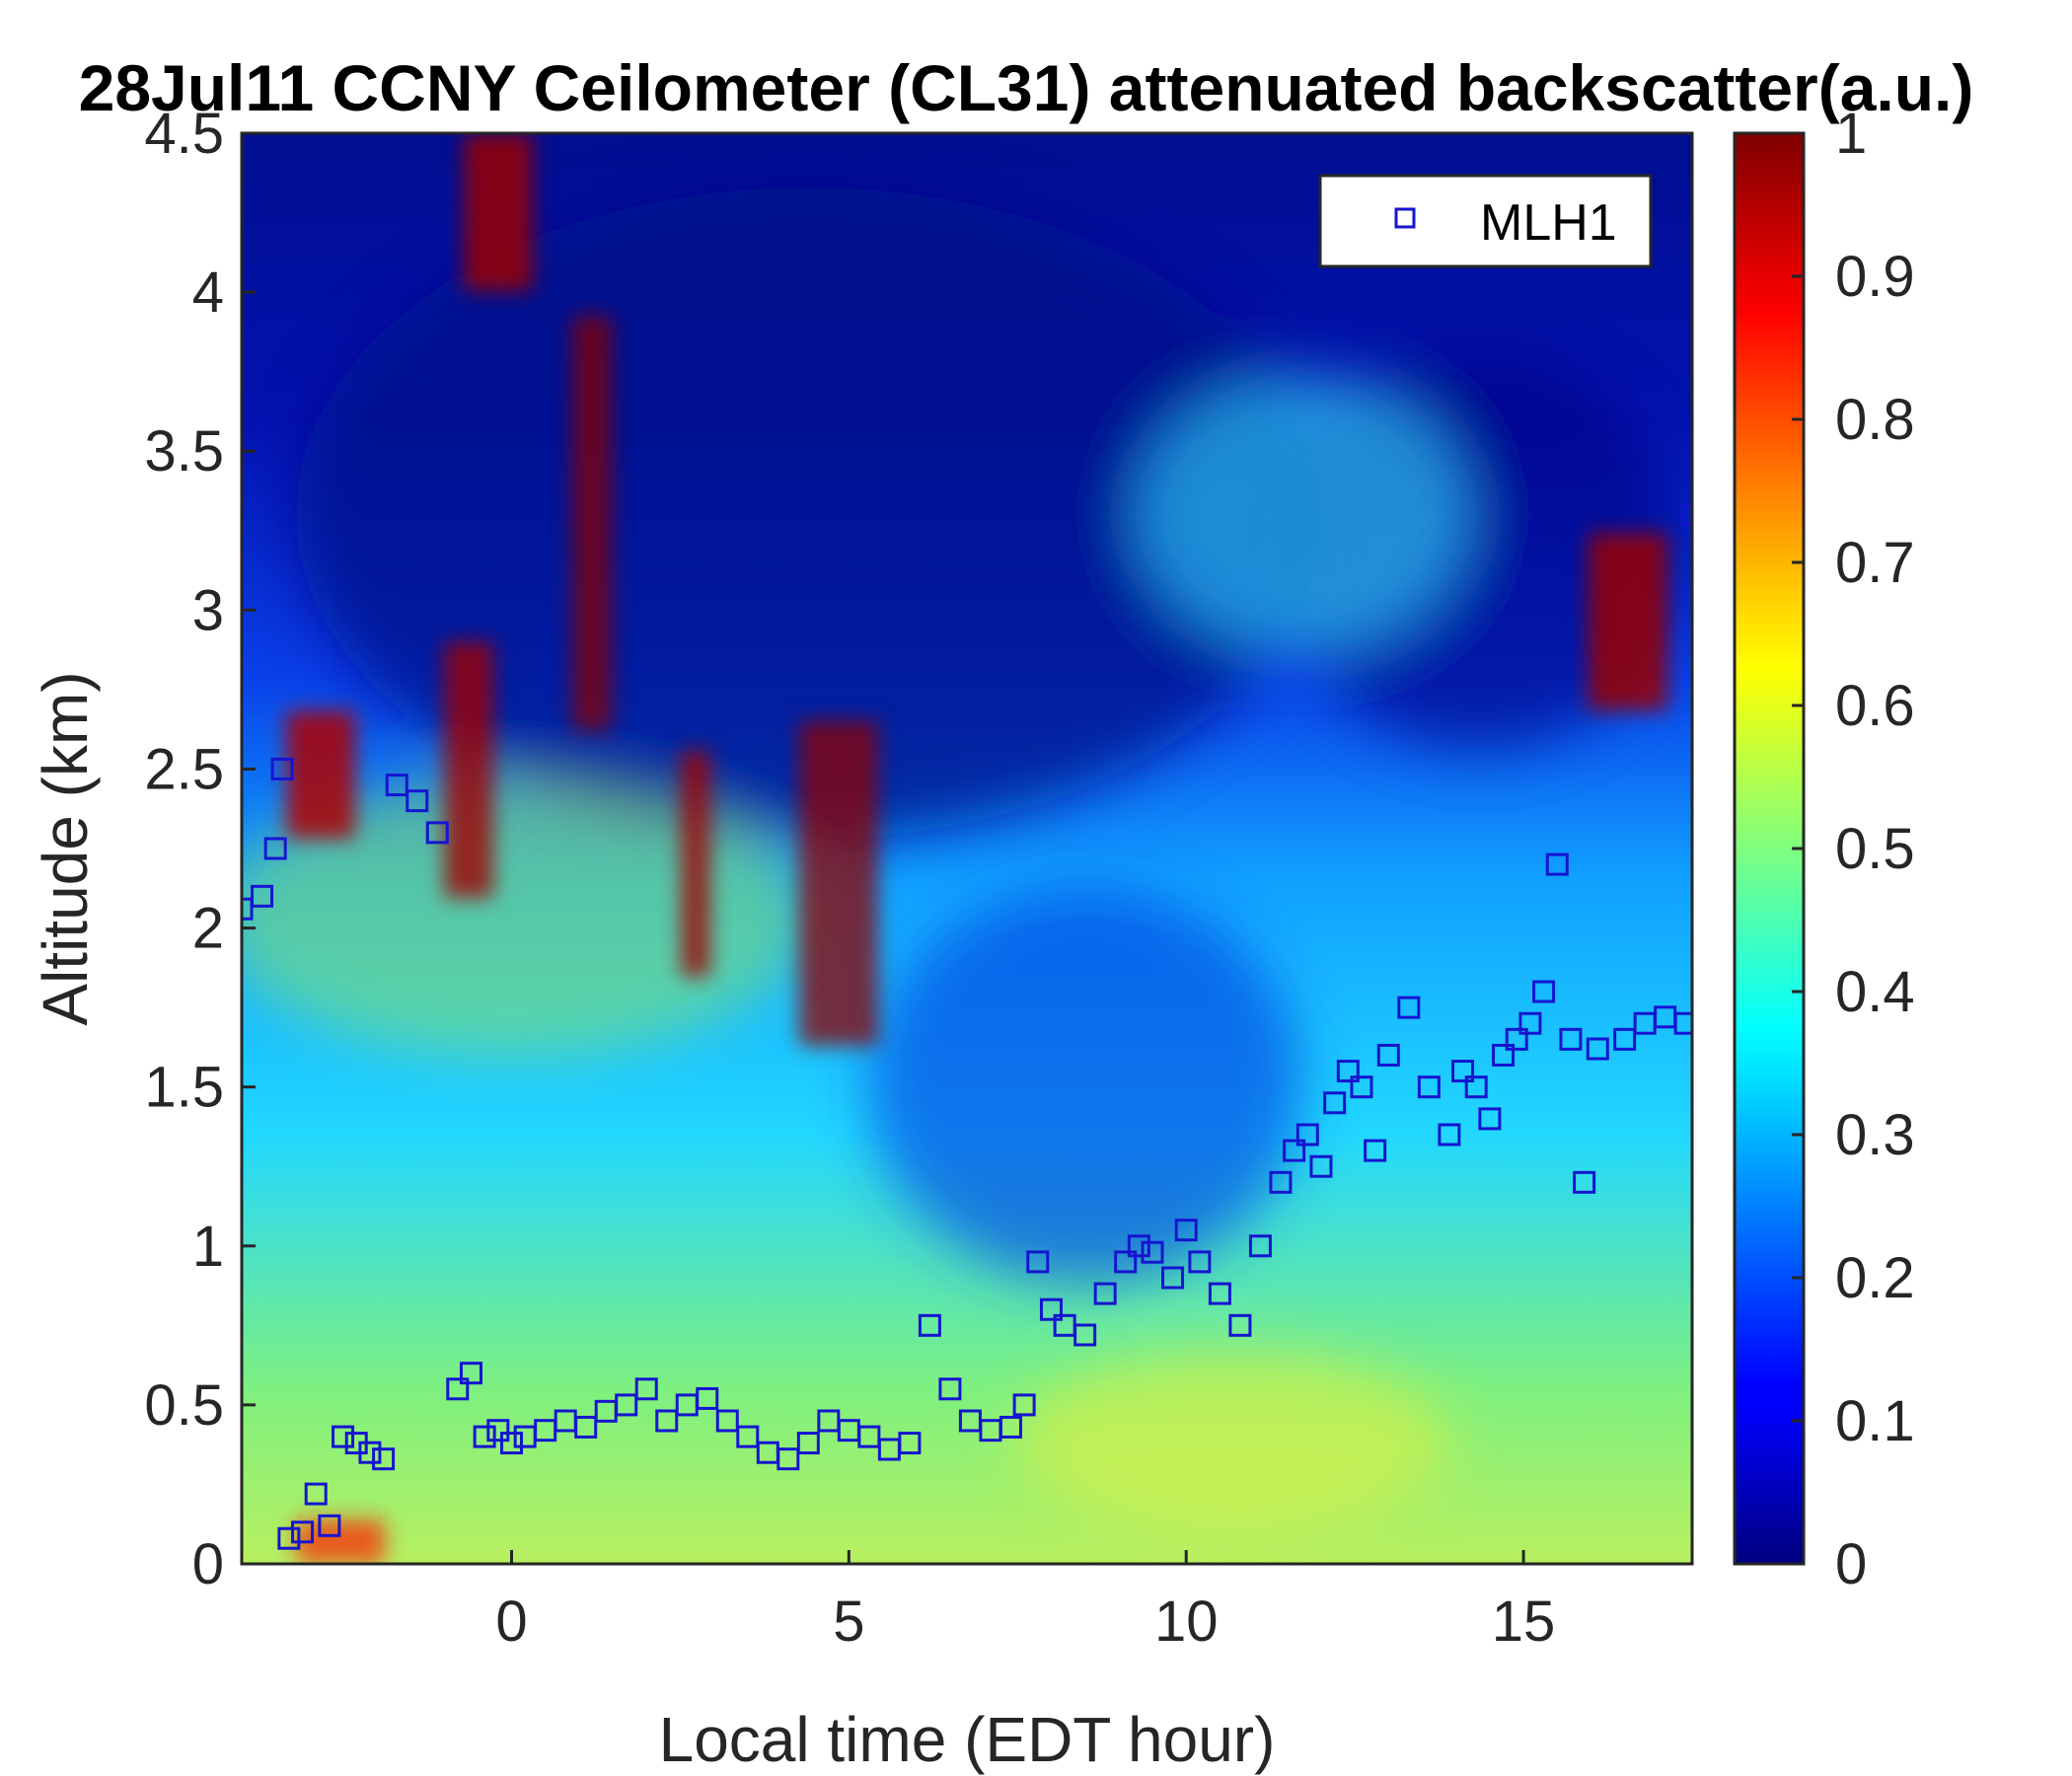  What do you see at coordinates (208, 1247) in the screenshot?
I see `y-tick-label: 1` at bounding box center [208, 1247].